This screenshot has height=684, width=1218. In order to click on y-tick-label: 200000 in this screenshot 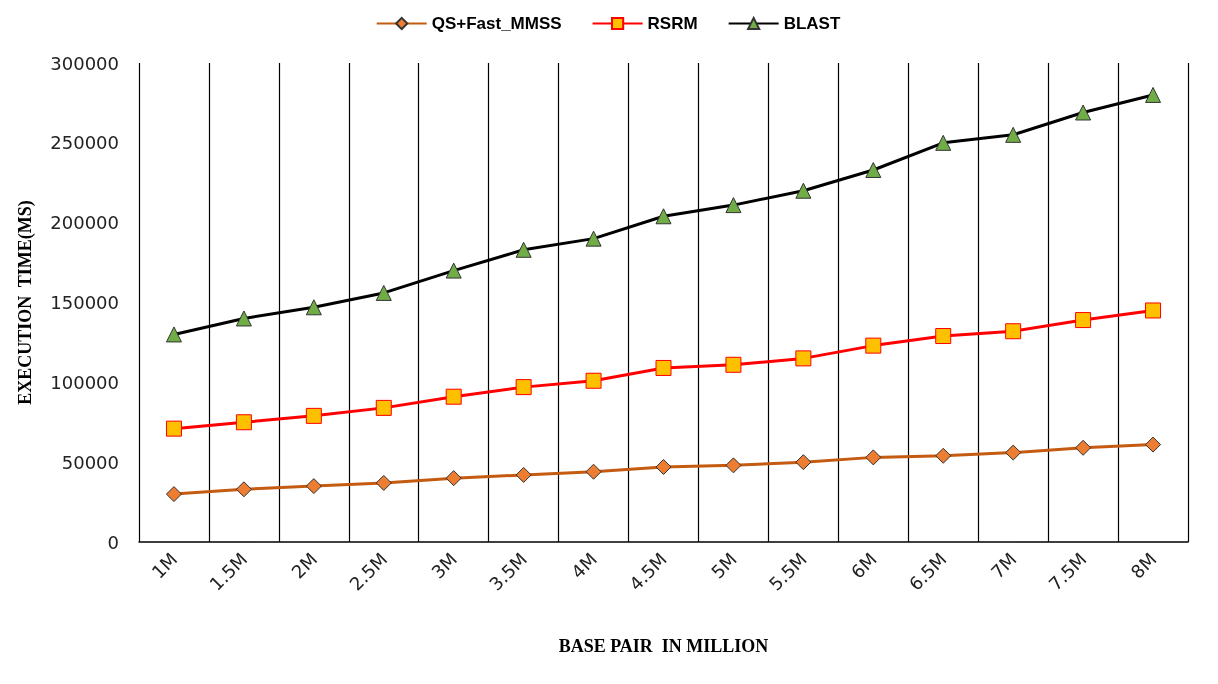, I will do `click(84, 223)`.